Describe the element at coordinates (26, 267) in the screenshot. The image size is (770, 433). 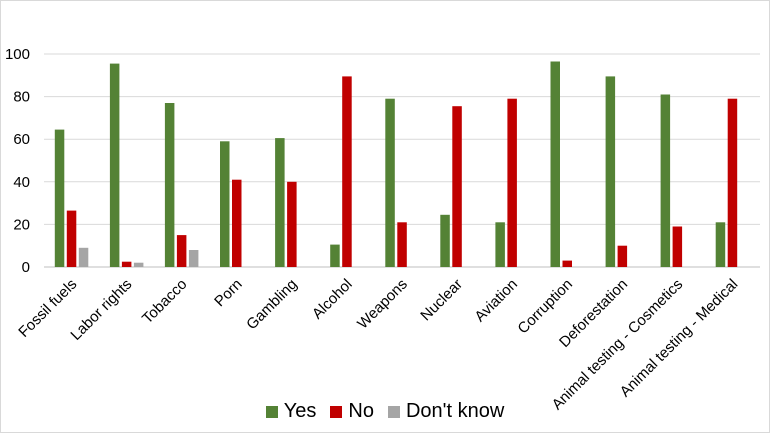
I see `y-tick-label: 0` at that location.